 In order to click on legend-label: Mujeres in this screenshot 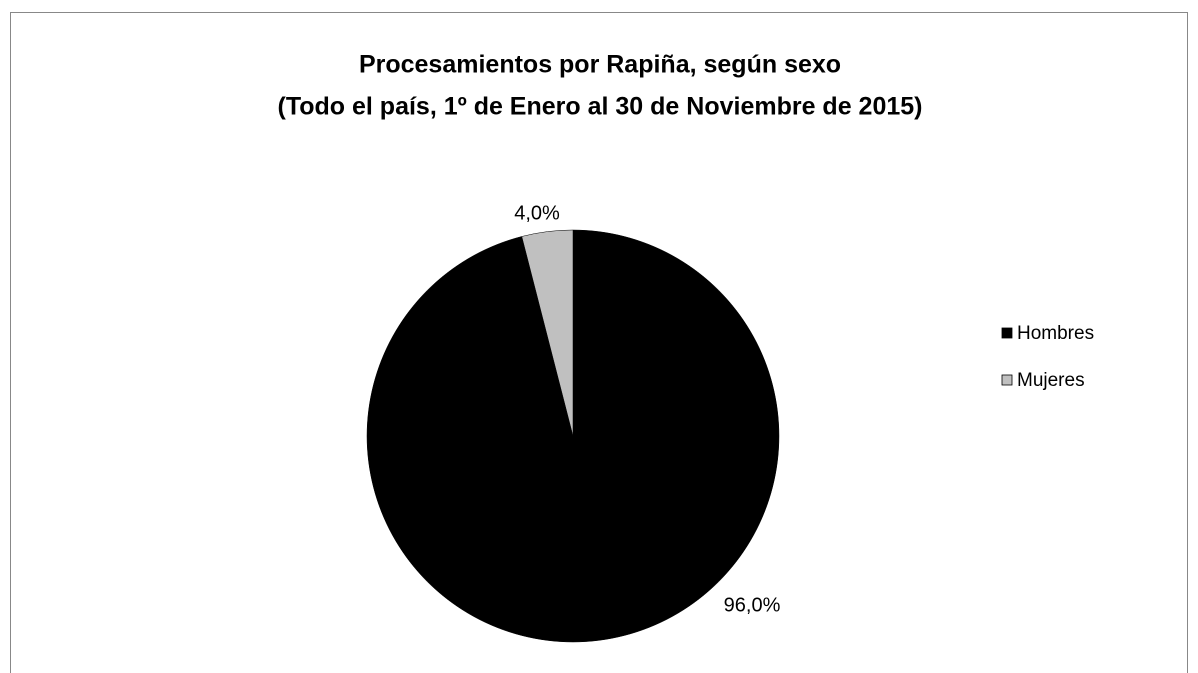, I will do `click(1051, 380)`.